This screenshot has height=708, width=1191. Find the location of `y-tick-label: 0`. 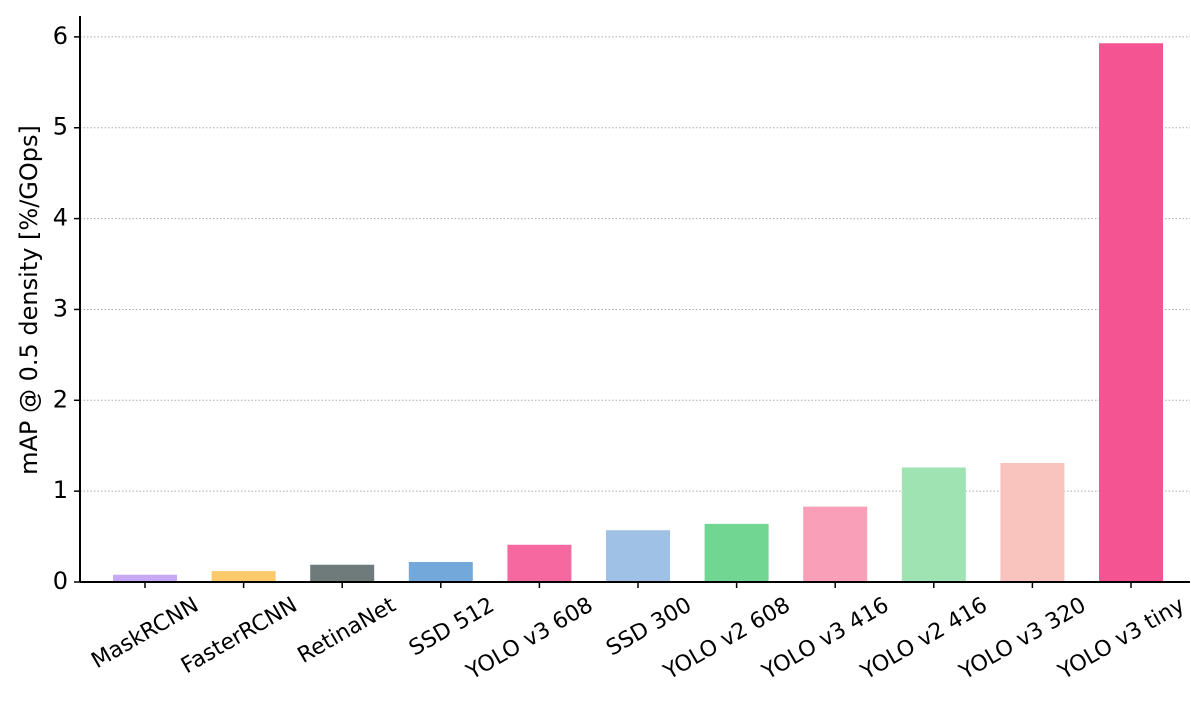

y-tick-label: 0 is located at coordinates (60, 581).